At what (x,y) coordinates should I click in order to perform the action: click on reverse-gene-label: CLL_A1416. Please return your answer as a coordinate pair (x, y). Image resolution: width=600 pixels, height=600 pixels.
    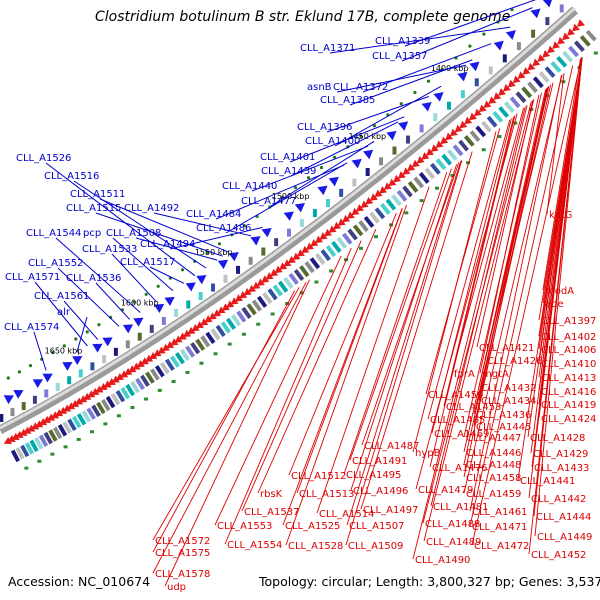
    Looking at the image, I should click on (568, 392).